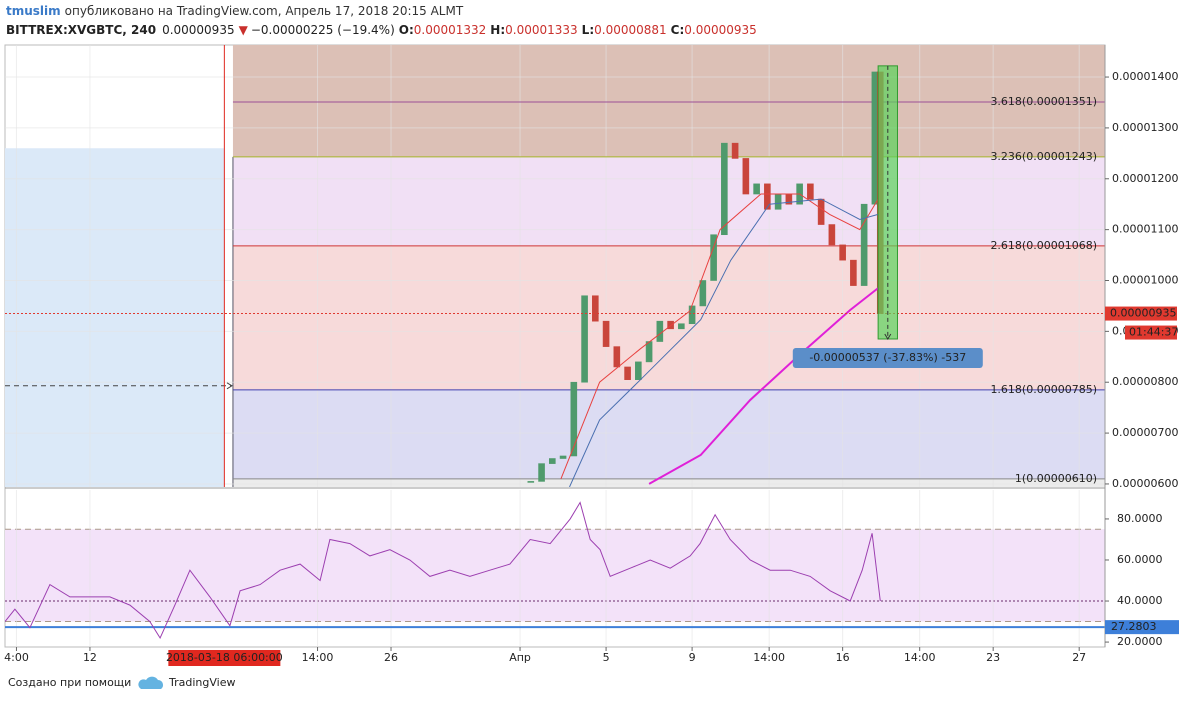 The height and width of the screenshot is (703, 1182). Describe the element at coordinates (1145, 229) in the screenshot. I see `y-tick-label: 0.00001100` at that location.